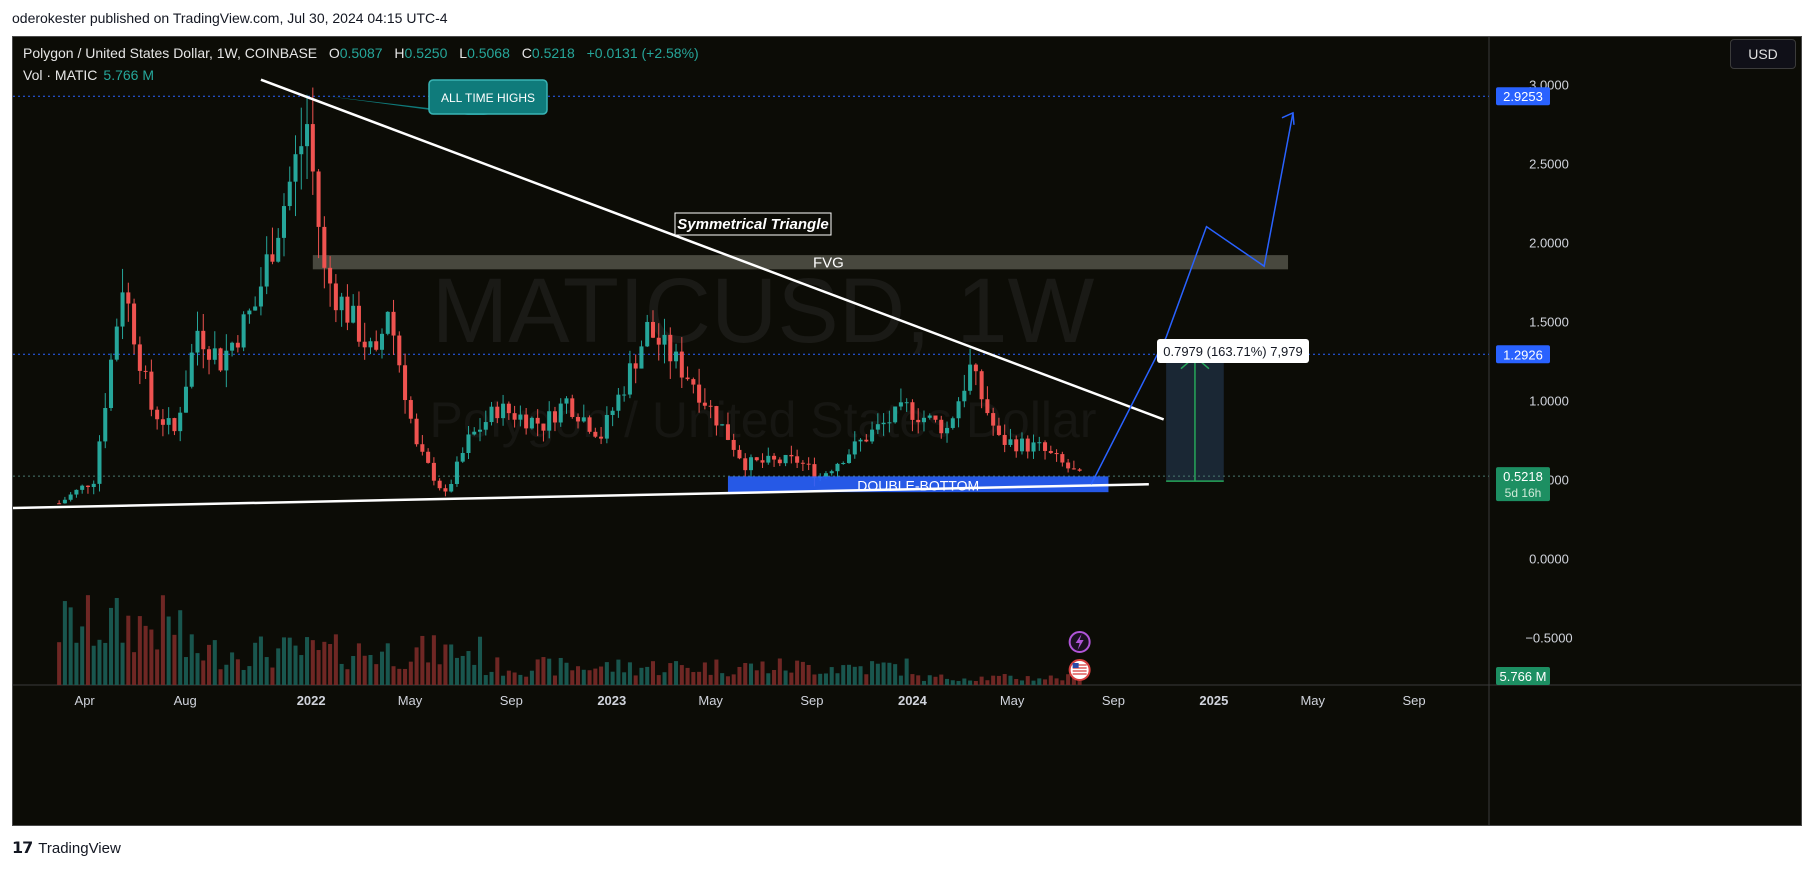  Describe the element at coordinates (581, 496) in the screenshot. I see `lower-trendline` at that location.